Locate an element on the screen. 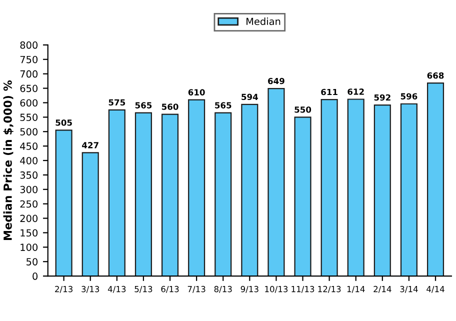 The width and height of the screenshot is (456, 321). x-tick-label: 4/13 is located at coordinates (117, 289).